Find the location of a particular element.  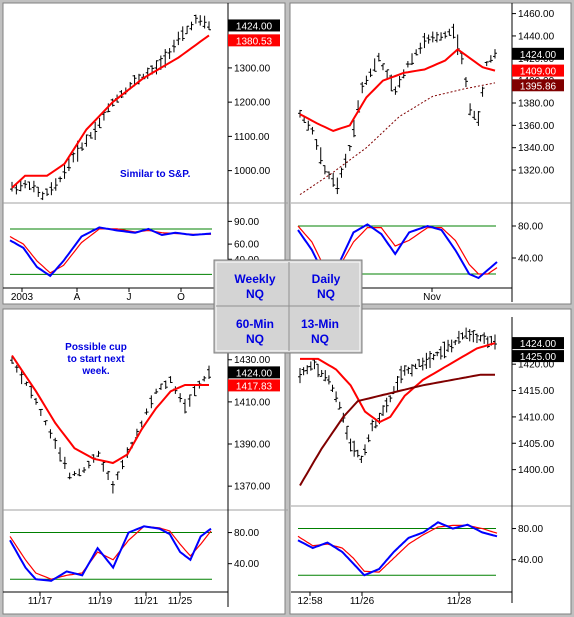

thirteen-min-last-price-tag is located at coordinates (538, 343).